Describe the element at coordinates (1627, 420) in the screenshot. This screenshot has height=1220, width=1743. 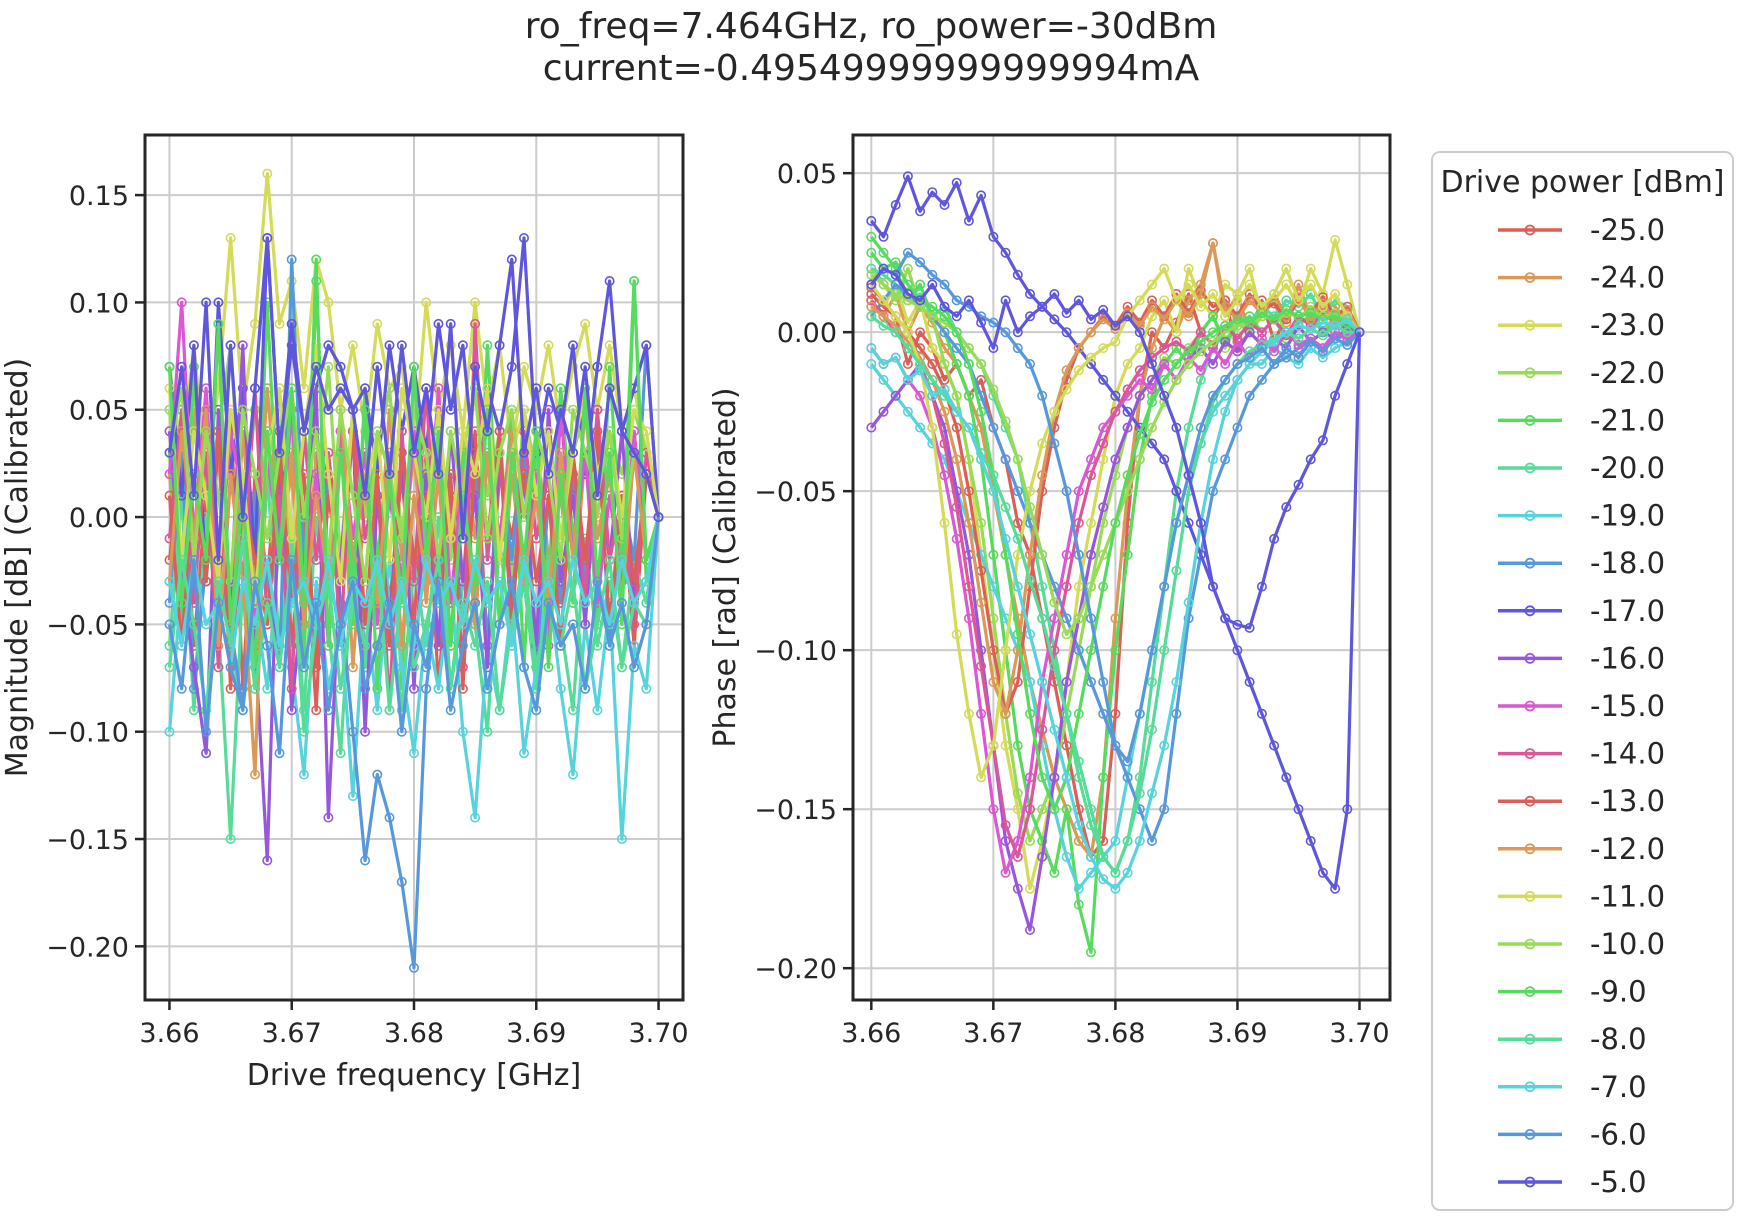
I see `legend-entry-label: -21.0` at that location.